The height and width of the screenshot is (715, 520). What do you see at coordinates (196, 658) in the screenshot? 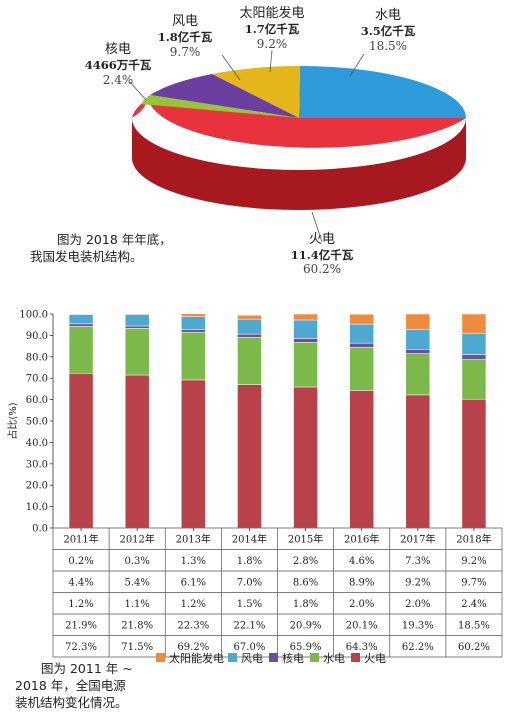
I see `legend-label: 太阳能发电` at bounding box center [196, 658].